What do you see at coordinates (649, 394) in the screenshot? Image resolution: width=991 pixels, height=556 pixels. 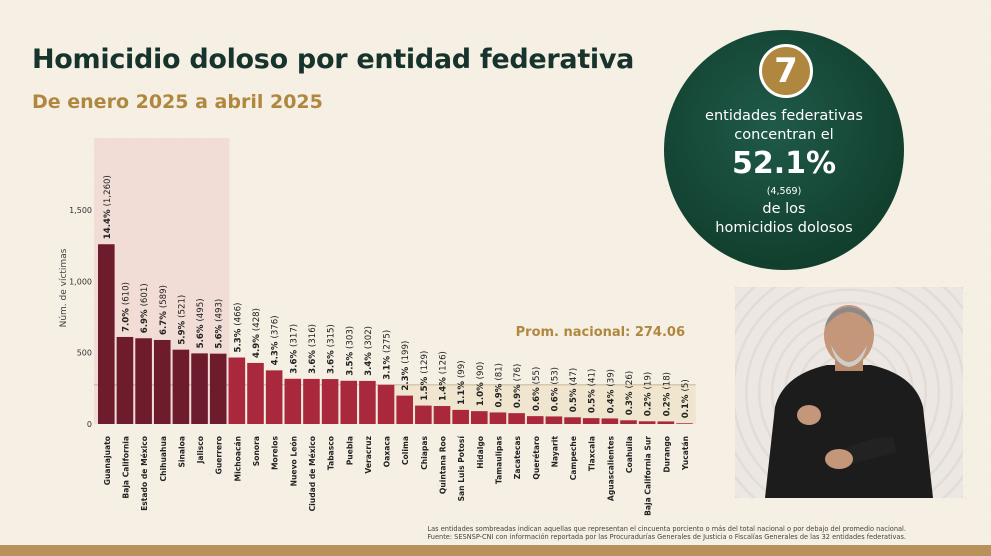 I see `data-label: 0.2% (19)` at bounding box center [649, 394].